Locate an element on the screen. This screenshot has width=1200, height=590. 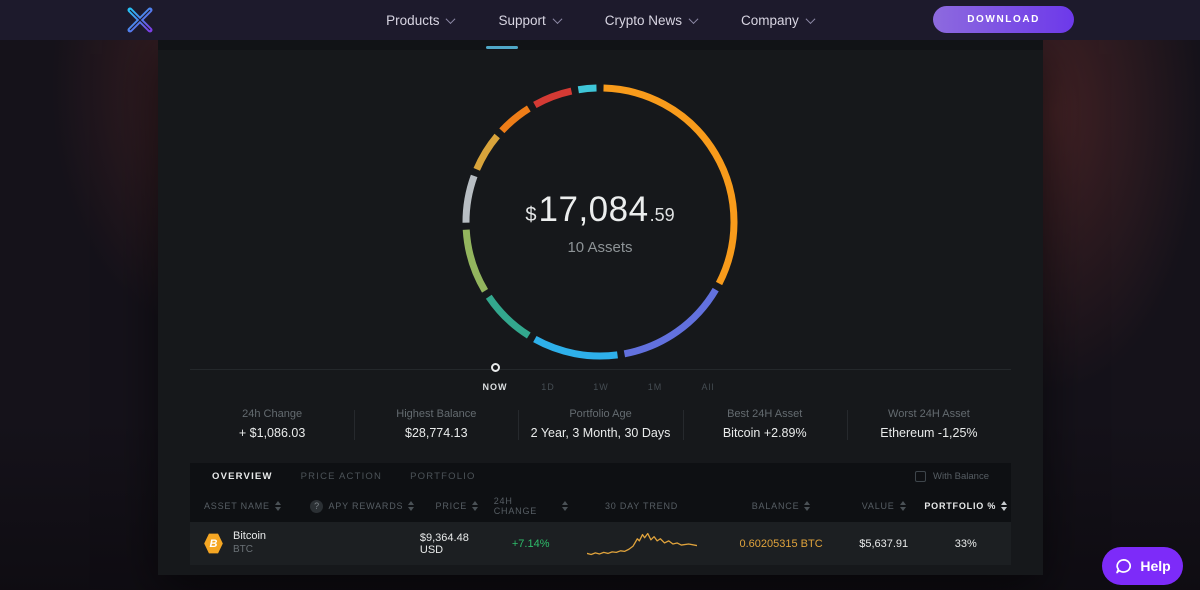
stat-value: + $1,086.03 is located at coordinates (272, 433).